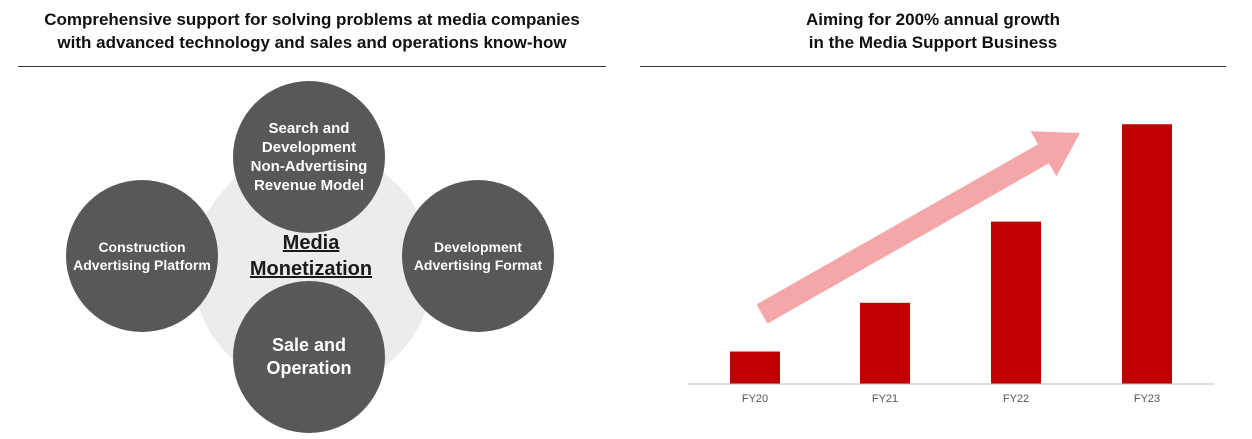 The image size is (1252, 439). What do you see at coordinates (311, 256) in the screenshot?
I see `center-label-media-monetization: Media Monetization` at bounding box center [311, 256].